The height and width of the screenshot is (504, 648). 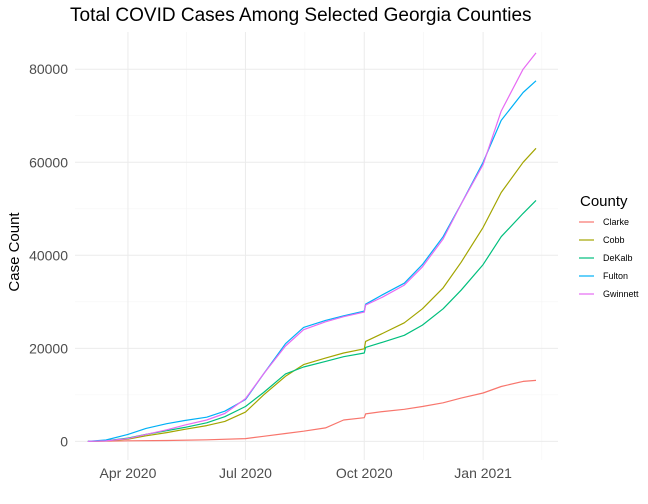 I want to click on legend-label-dekalb: DeKalb, so click(x=618, y=258).